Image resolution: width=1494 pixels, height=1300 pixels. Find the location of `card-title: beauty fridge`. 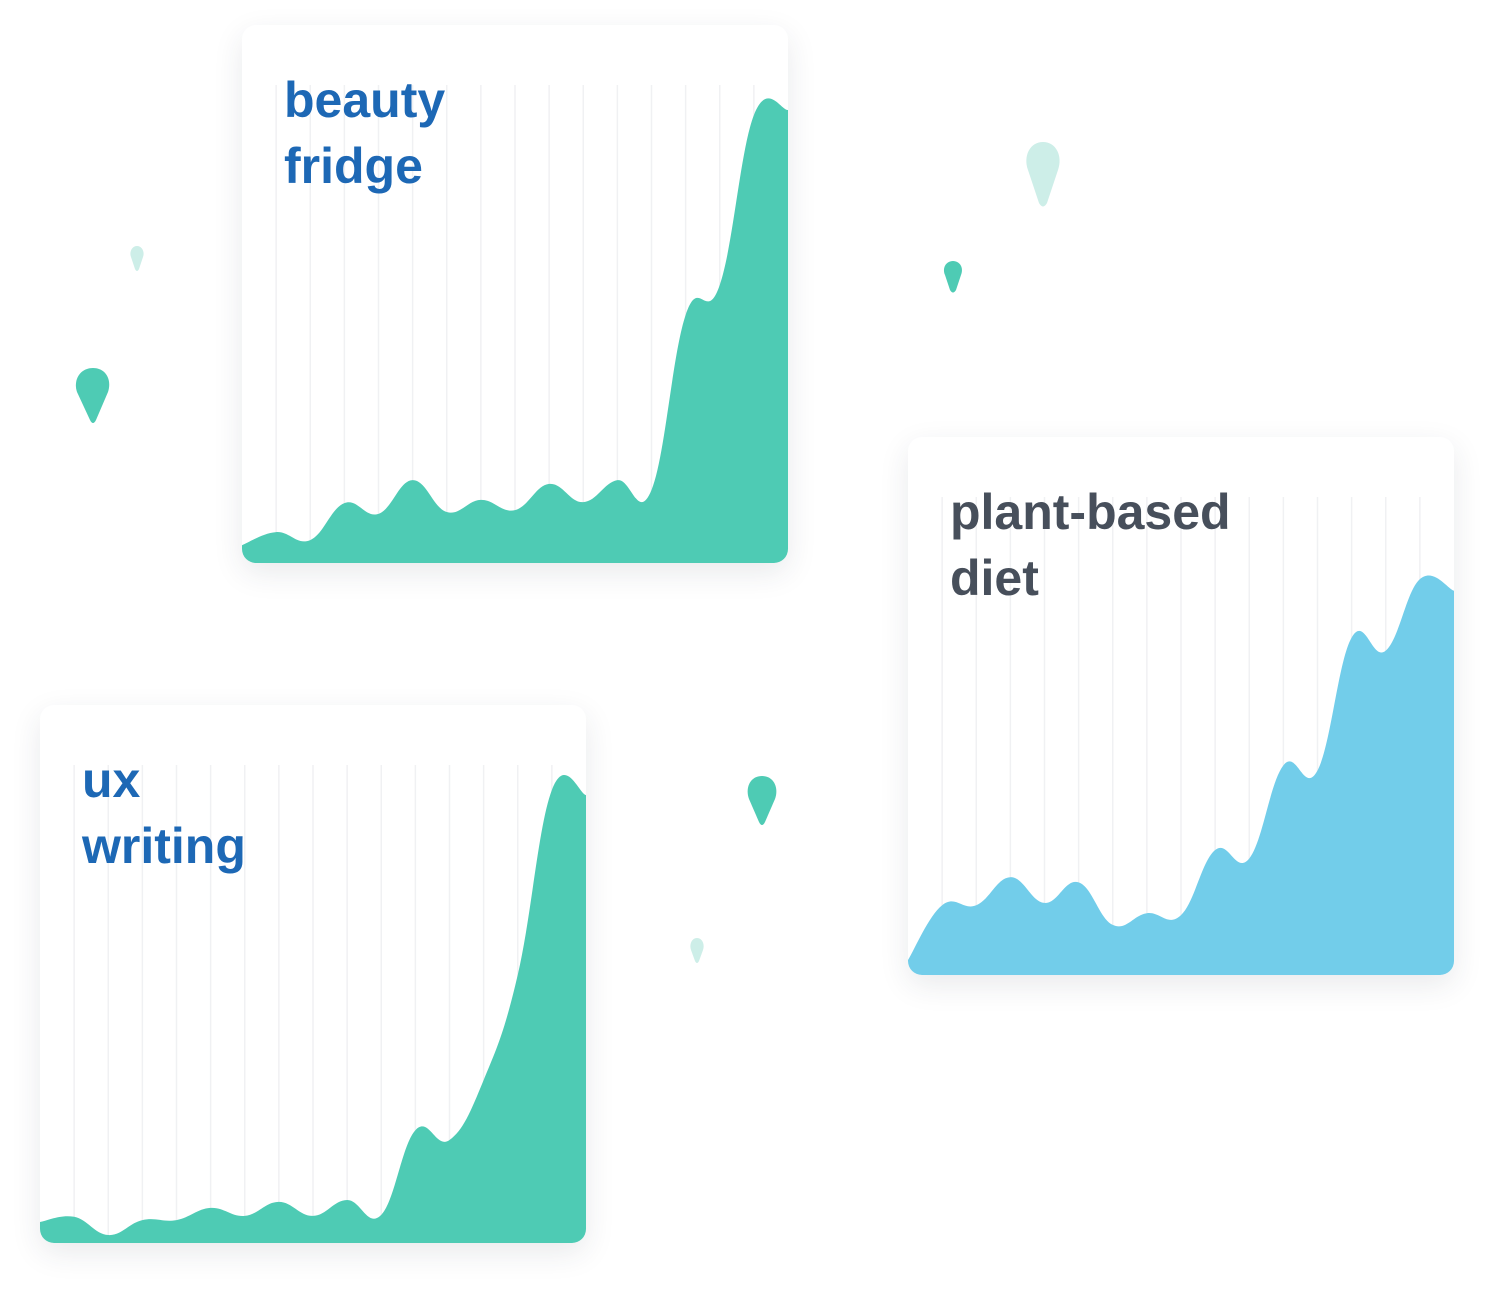

card-title: beauty fridge is located at coordinates (365, 133).